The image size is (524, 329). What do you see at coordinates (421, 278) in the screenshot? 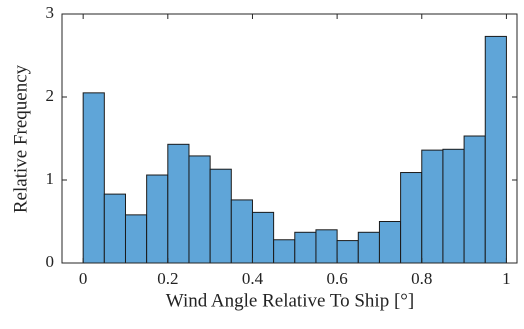
I see `x-tick-label: 0.8` at bounding box center [421, 278].